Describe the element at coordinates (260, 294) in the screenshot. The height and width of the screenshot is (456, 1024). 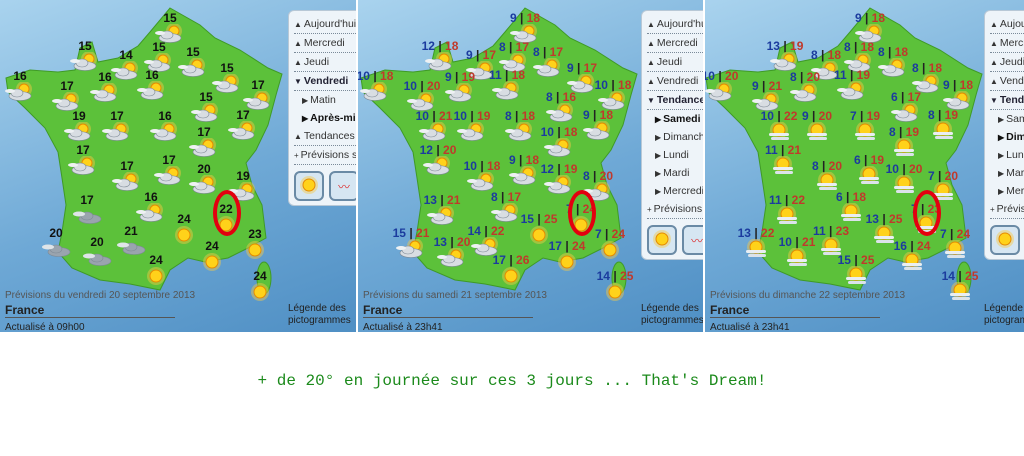
I see `sun-icon` at that location.